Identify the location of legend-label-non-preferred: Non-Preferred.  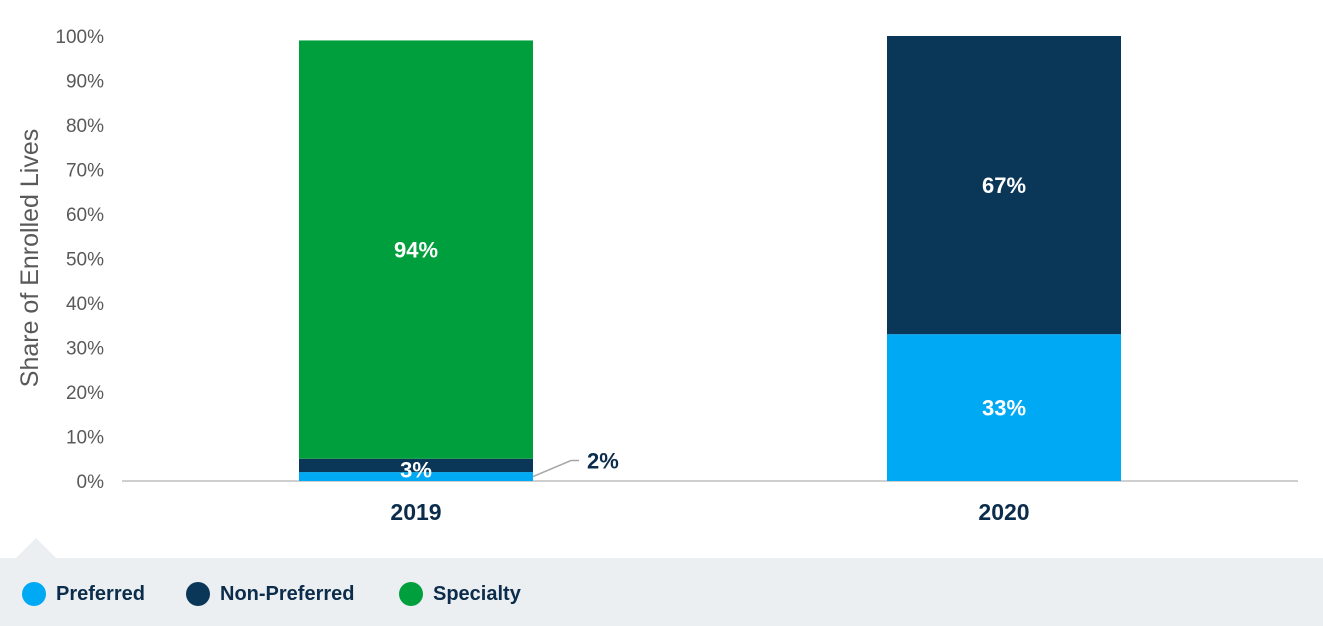
(287, 593).